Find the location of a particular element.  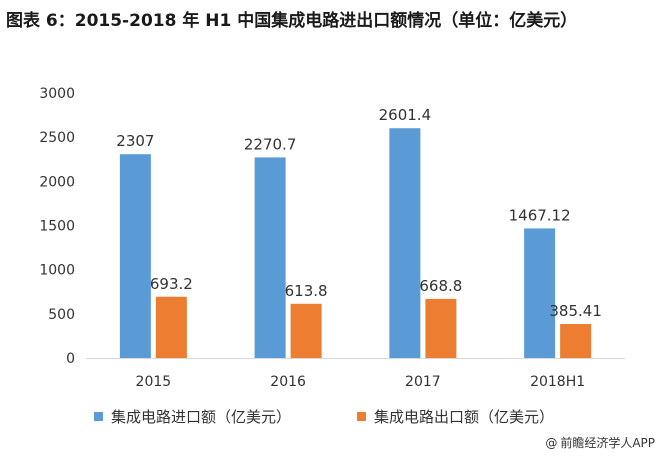

legend-swatch-import is located at coordinates (98, 416).